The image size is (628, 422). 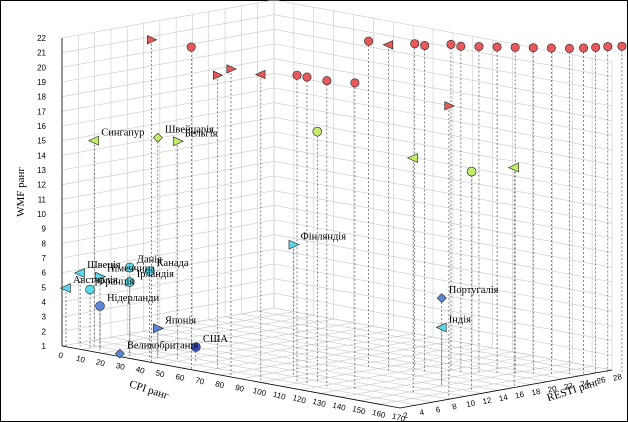 What do you see at coordinates (460, 319) in the screenshot?
I see `point-label: Індія` at bounding box center [460, 319].